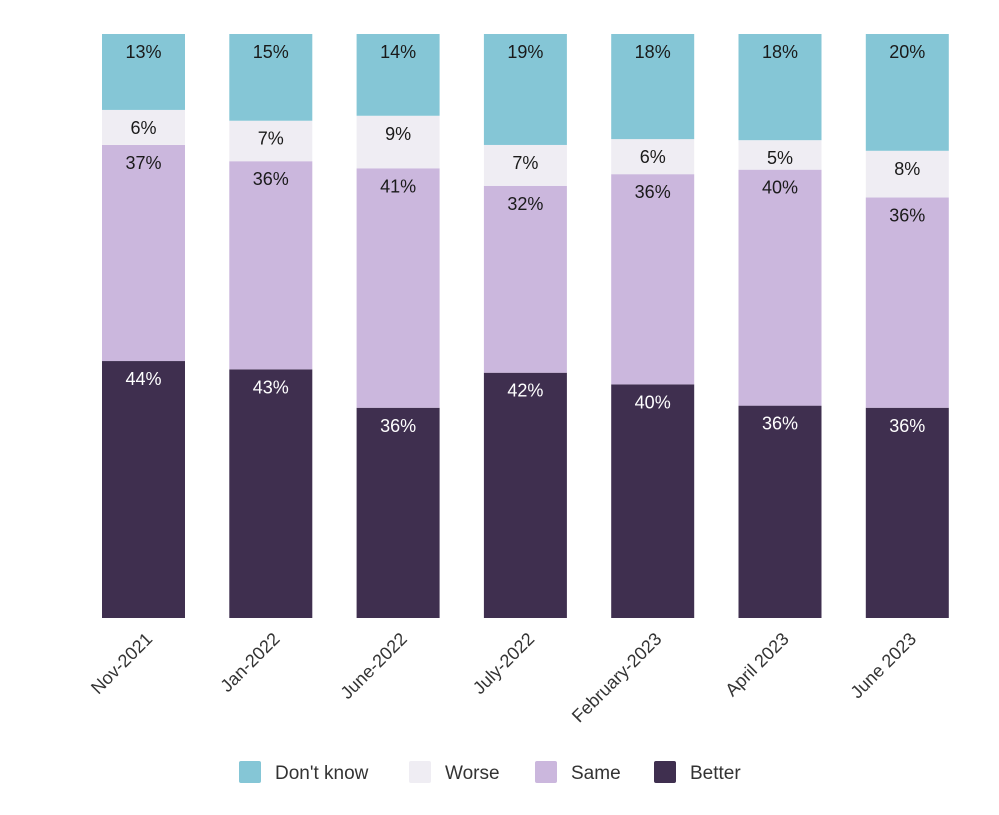  I want to click on bar-segment-same-july-2022, so click(525, 279).